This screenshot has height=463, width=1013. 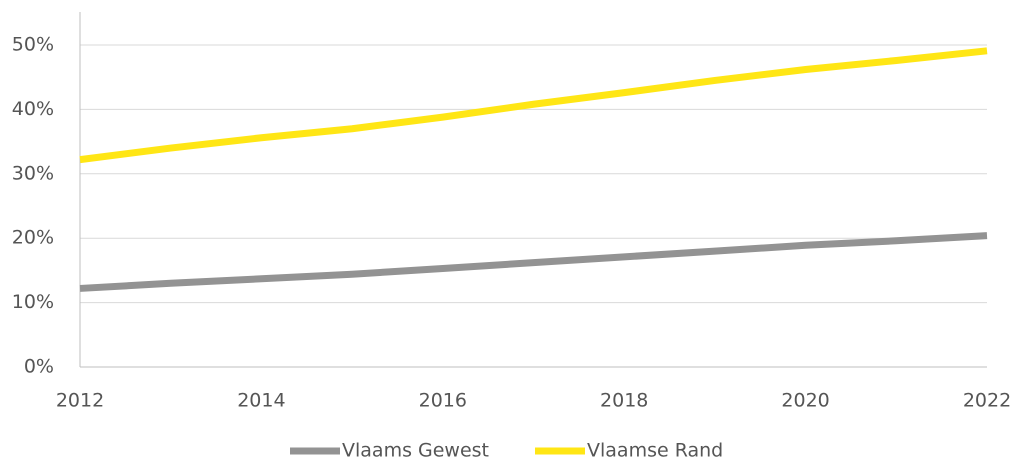 What do you see at coordinates (33, 109) in the screenshot?
I see `y-tick-label: 40%` at bounding box center [33, 109].